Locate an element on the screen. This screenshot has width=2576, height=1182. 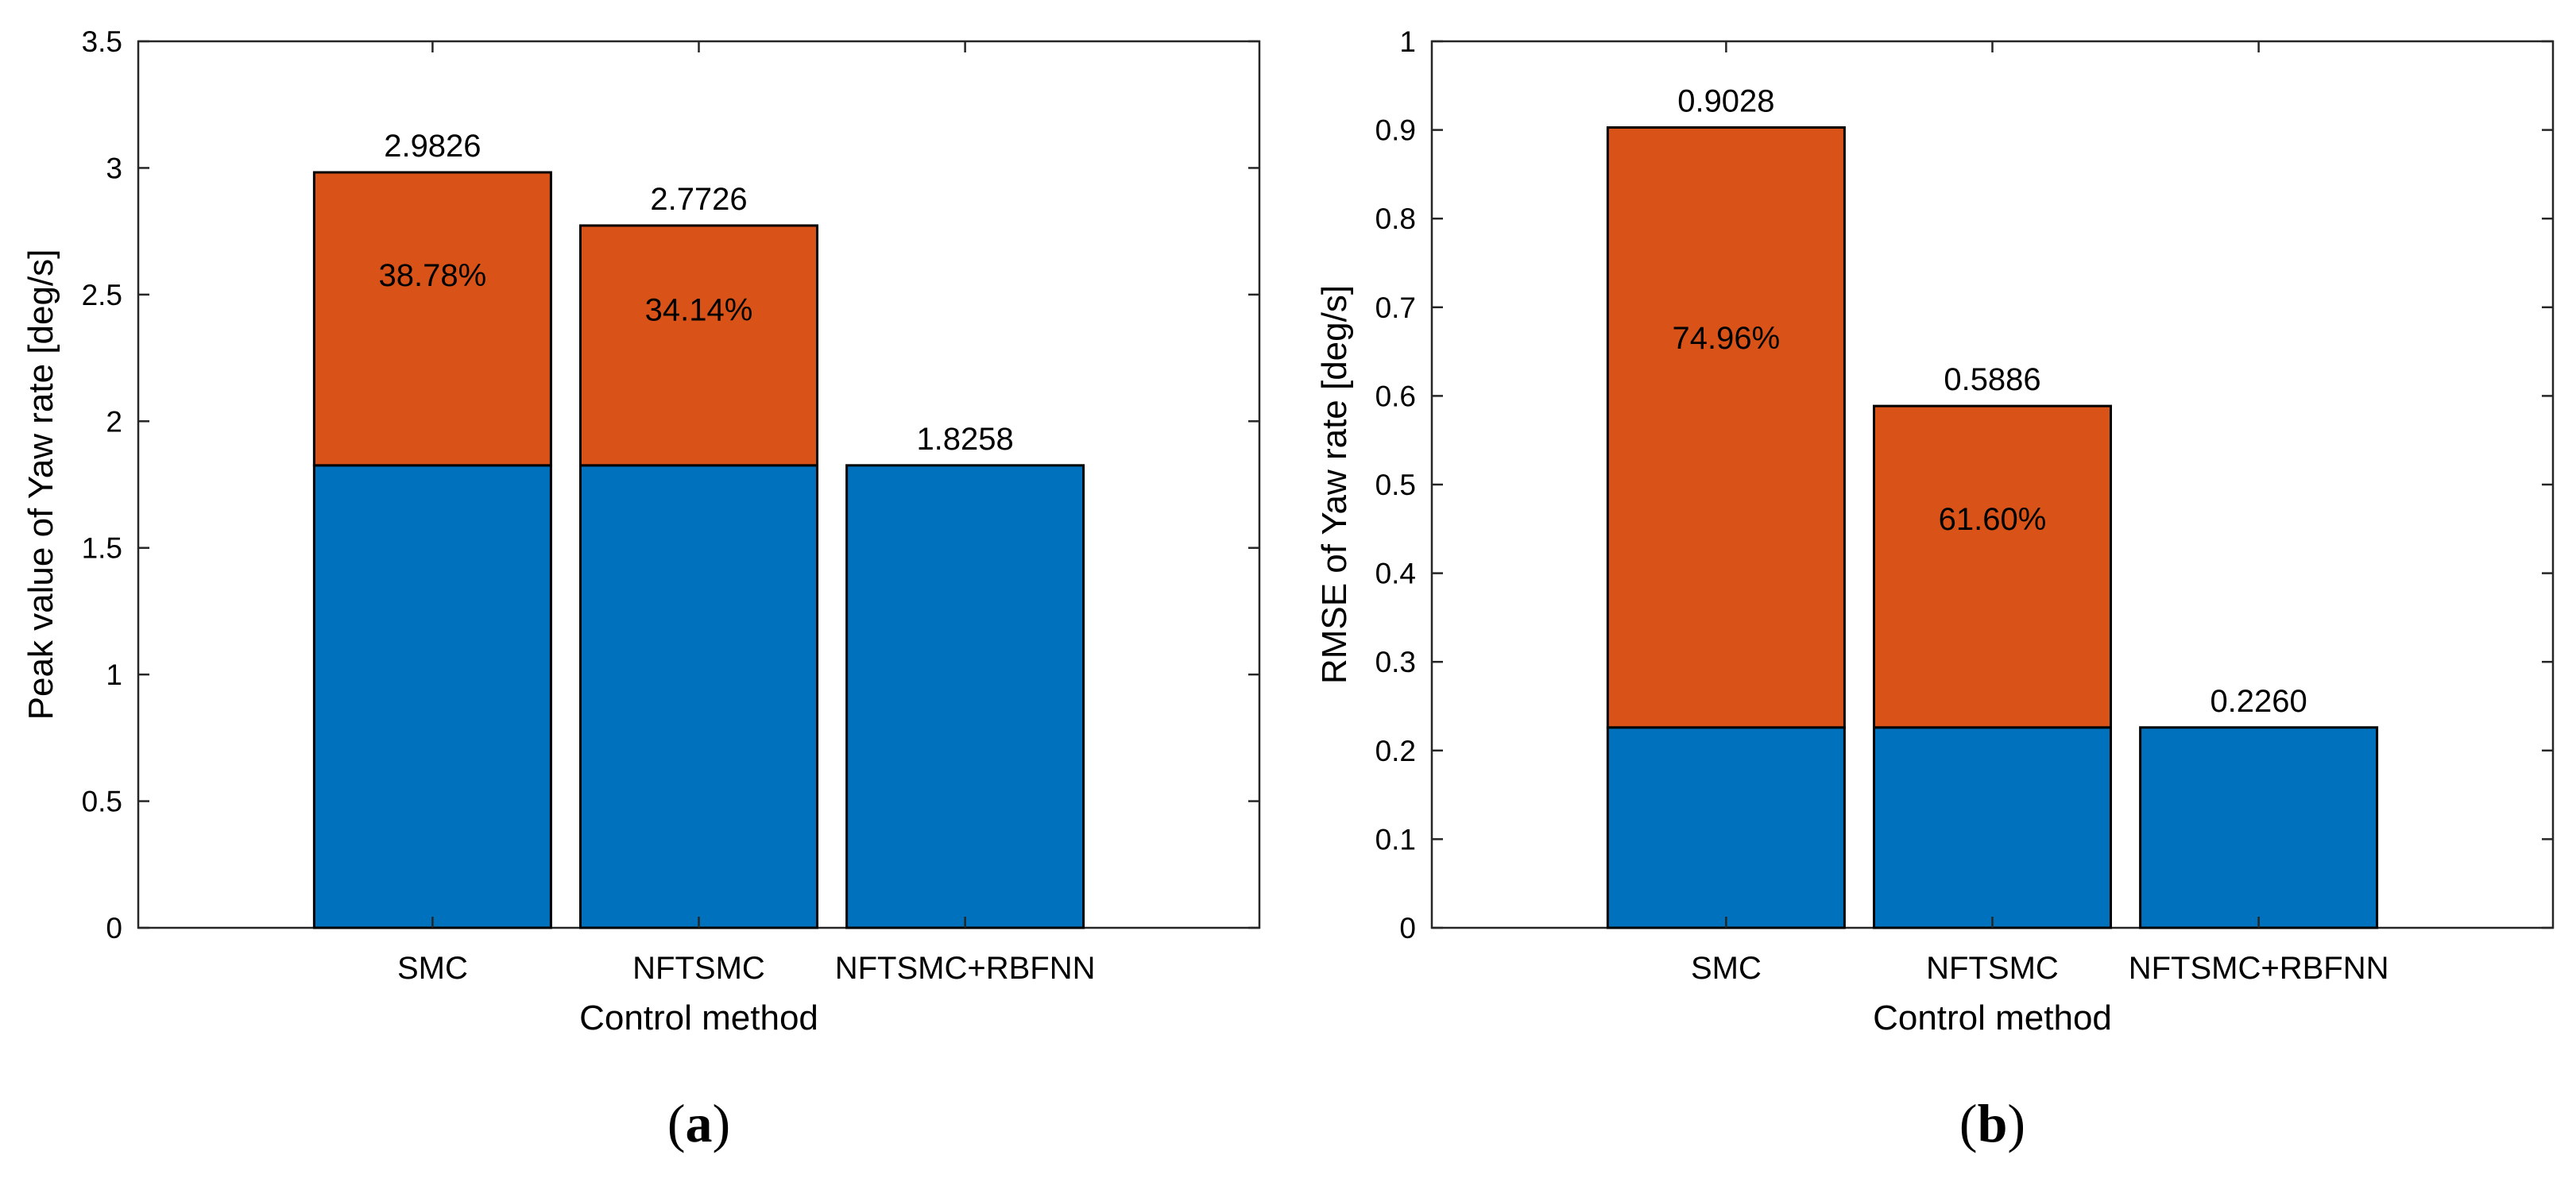
y-tick-label: 0.4 is located at coordinates (1396, 574).